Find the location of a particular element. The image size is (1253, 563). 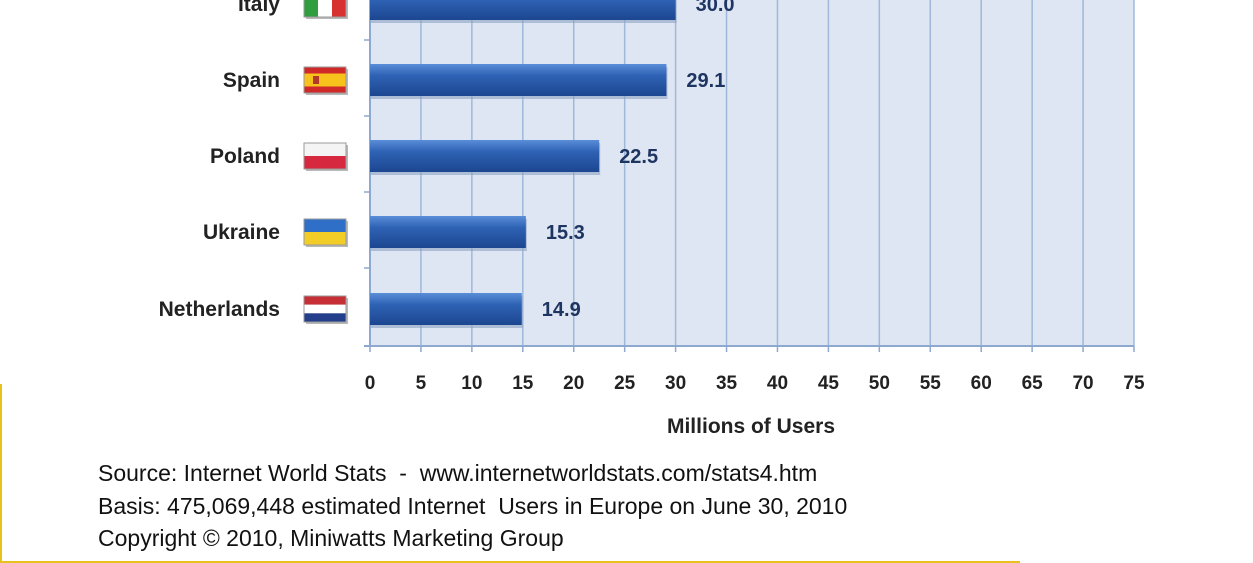

x-tick-label: 55 is located at coordinates (931, 383).